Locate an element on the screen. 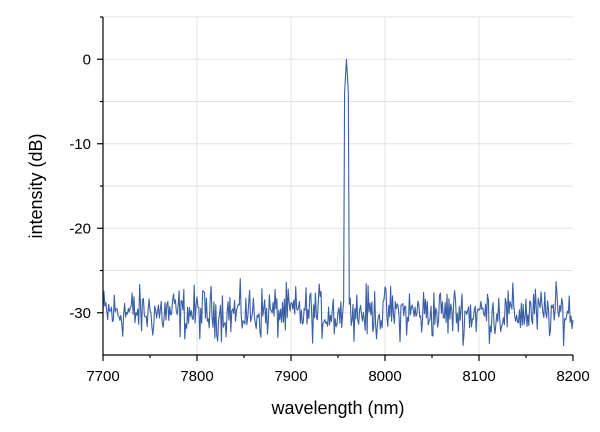 The height and width of the screenshot is (432, 600). x-tick-label: 8000 is located at coordinates (384, 376).